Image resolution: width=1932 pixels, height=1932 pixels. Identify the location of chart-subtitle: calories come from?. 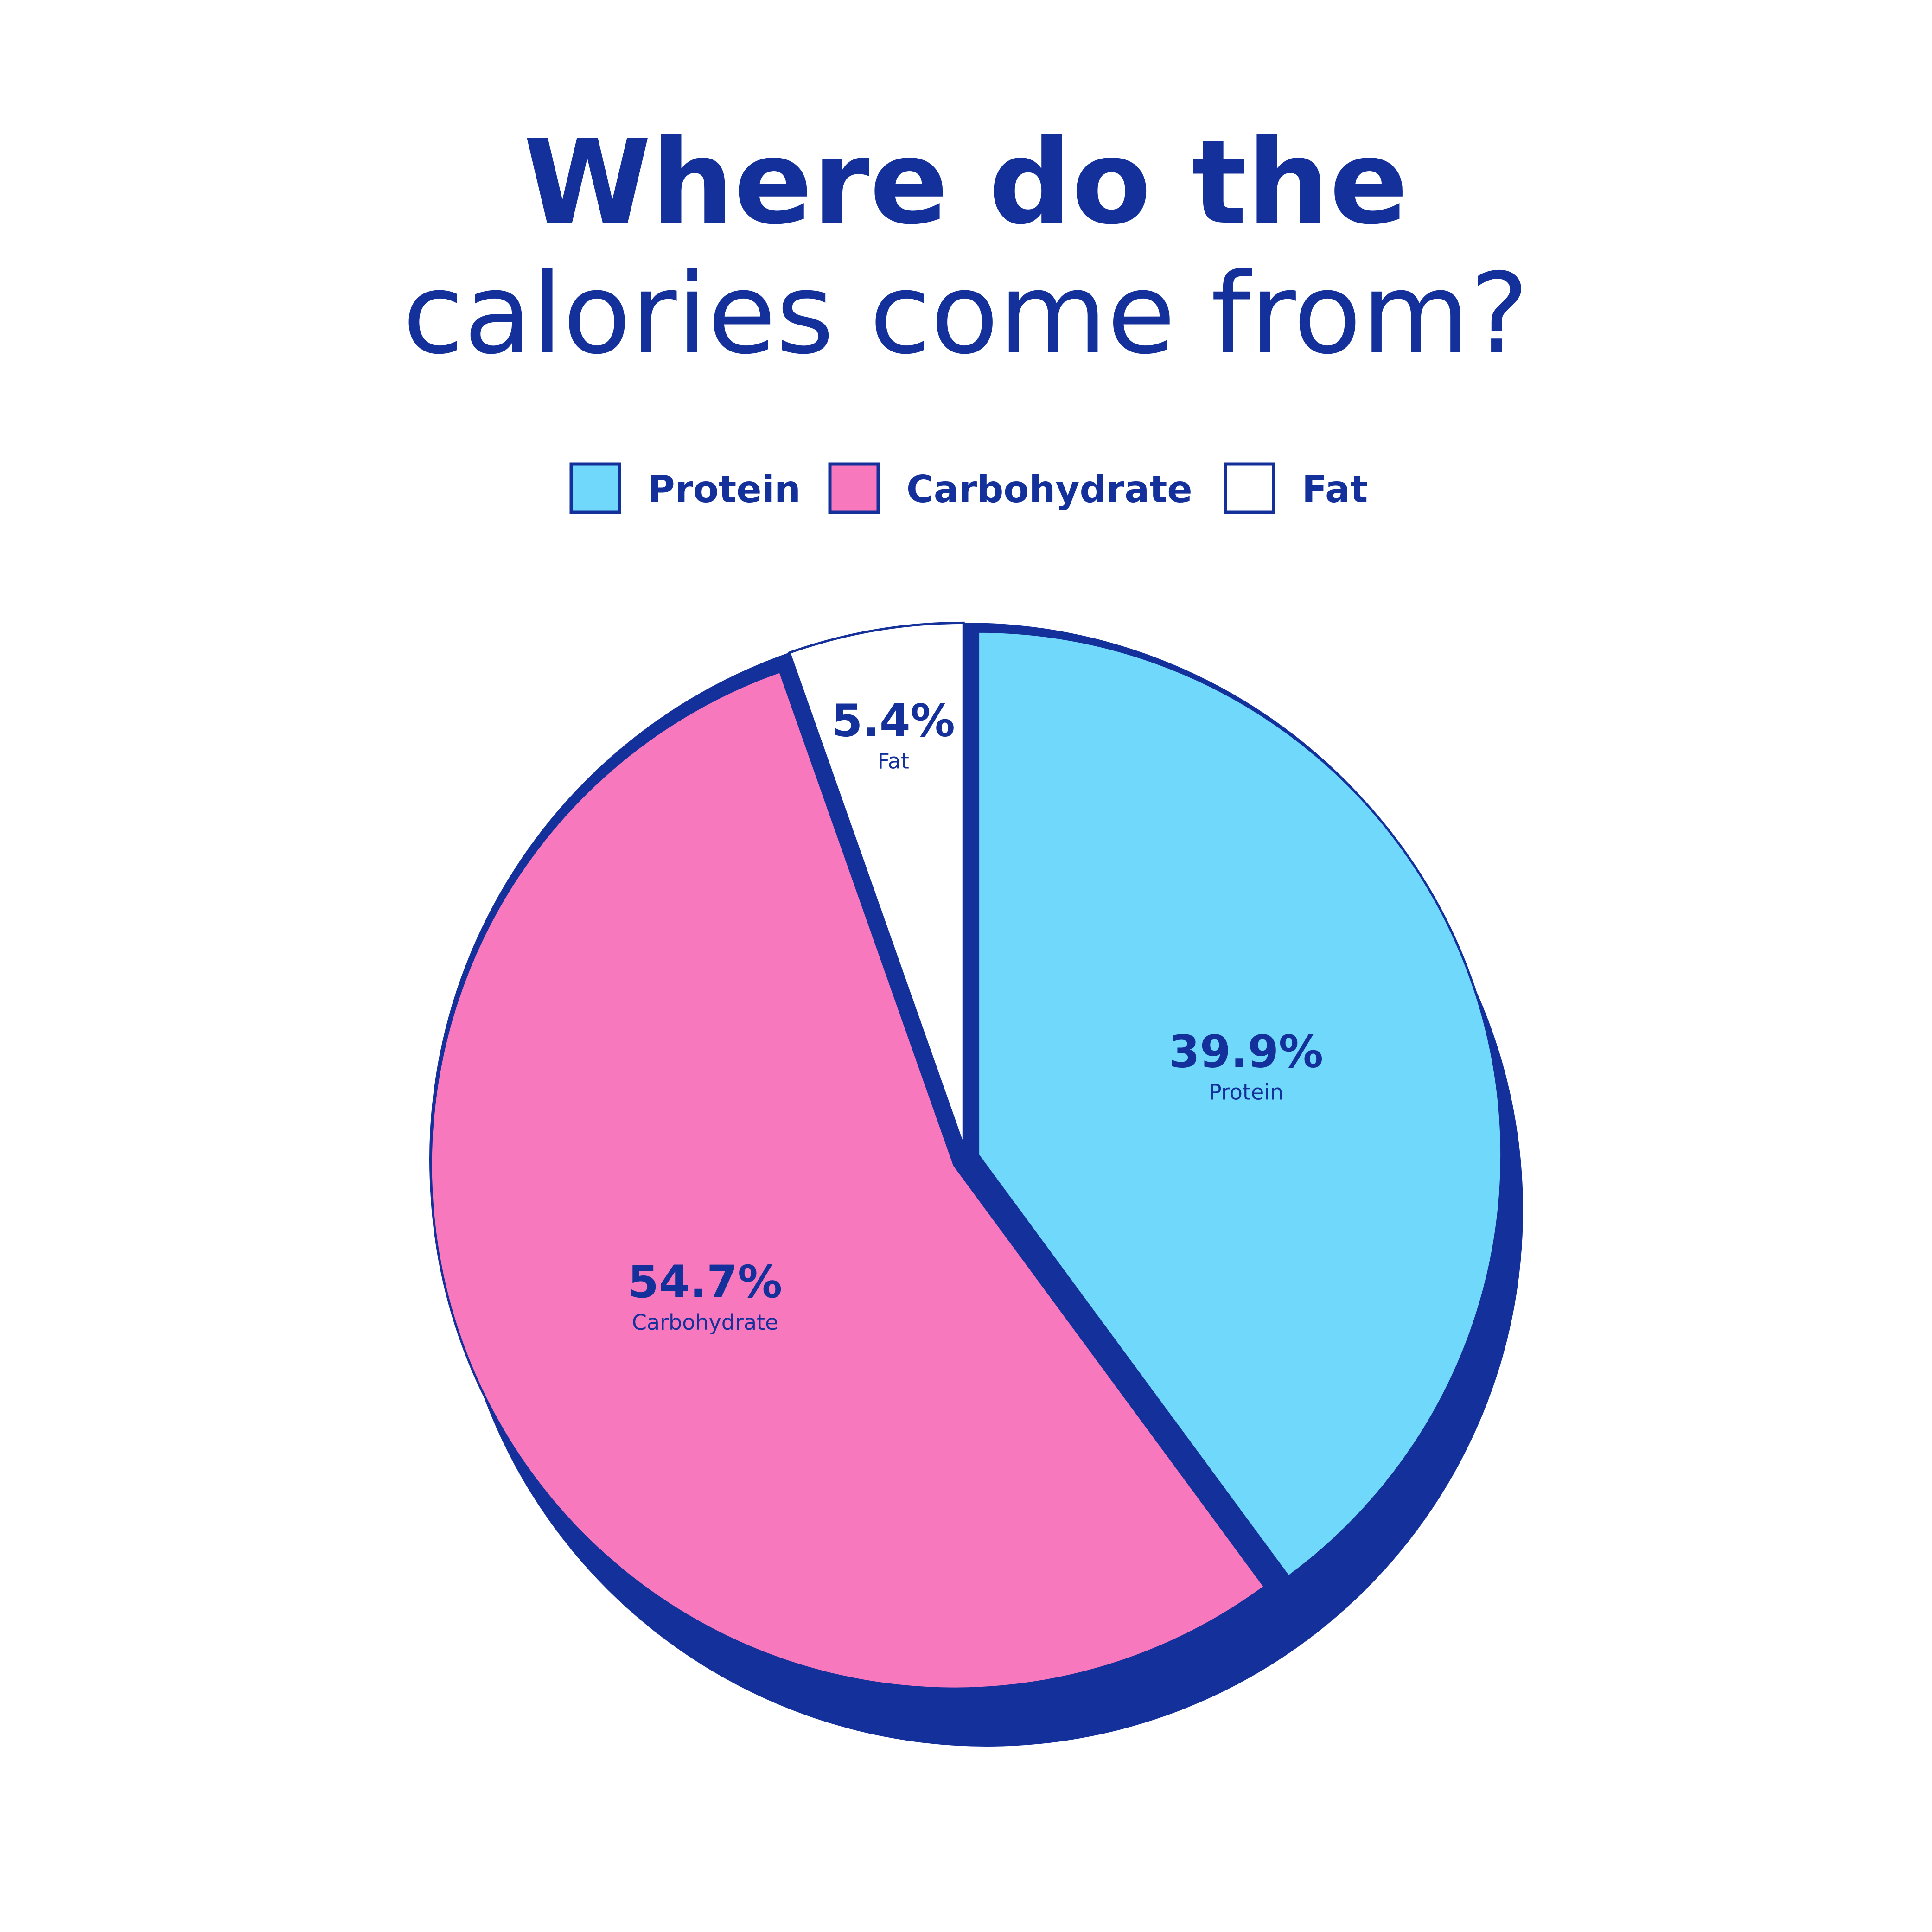
(965, 314).